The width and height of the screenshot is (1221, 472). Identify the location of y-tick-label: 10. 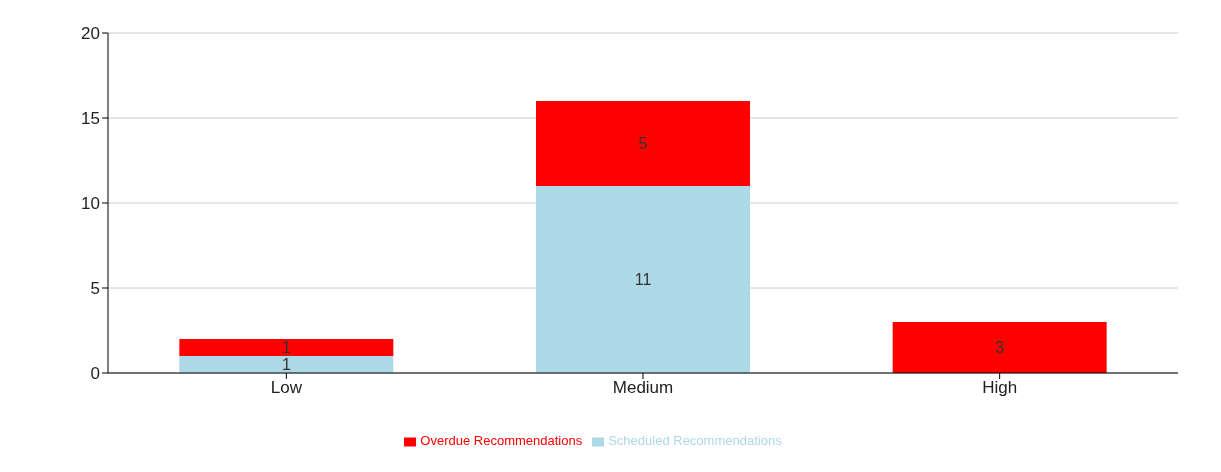
(90, 204).